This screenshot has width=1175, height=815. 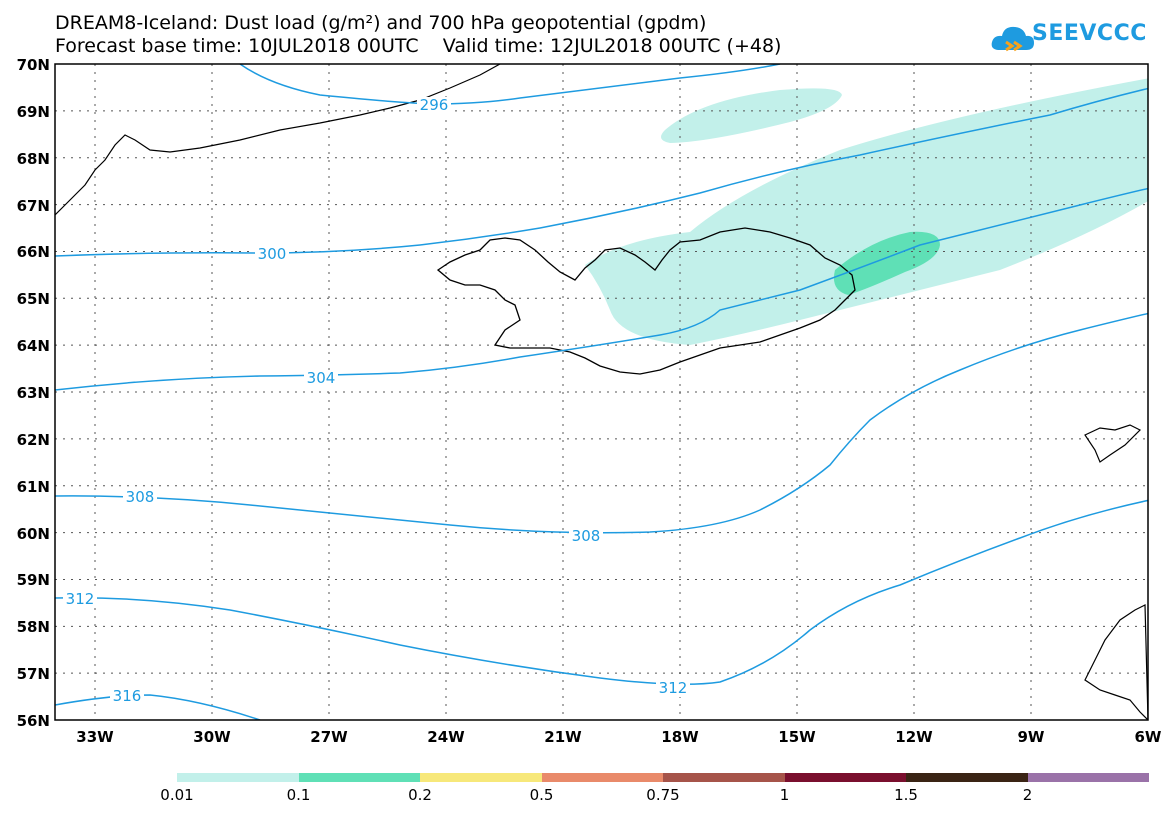 I want to click on lat-label: 58N, so click(x=33, y=627).